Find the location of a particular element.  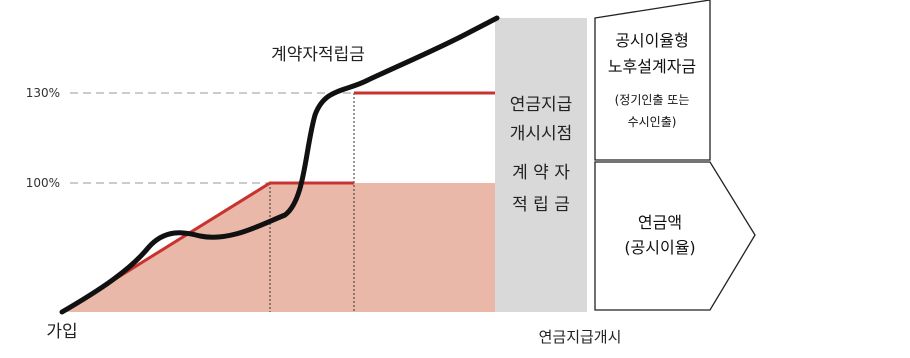

reserve-label: 계약자적립금 is located at coordinates (318, 55).